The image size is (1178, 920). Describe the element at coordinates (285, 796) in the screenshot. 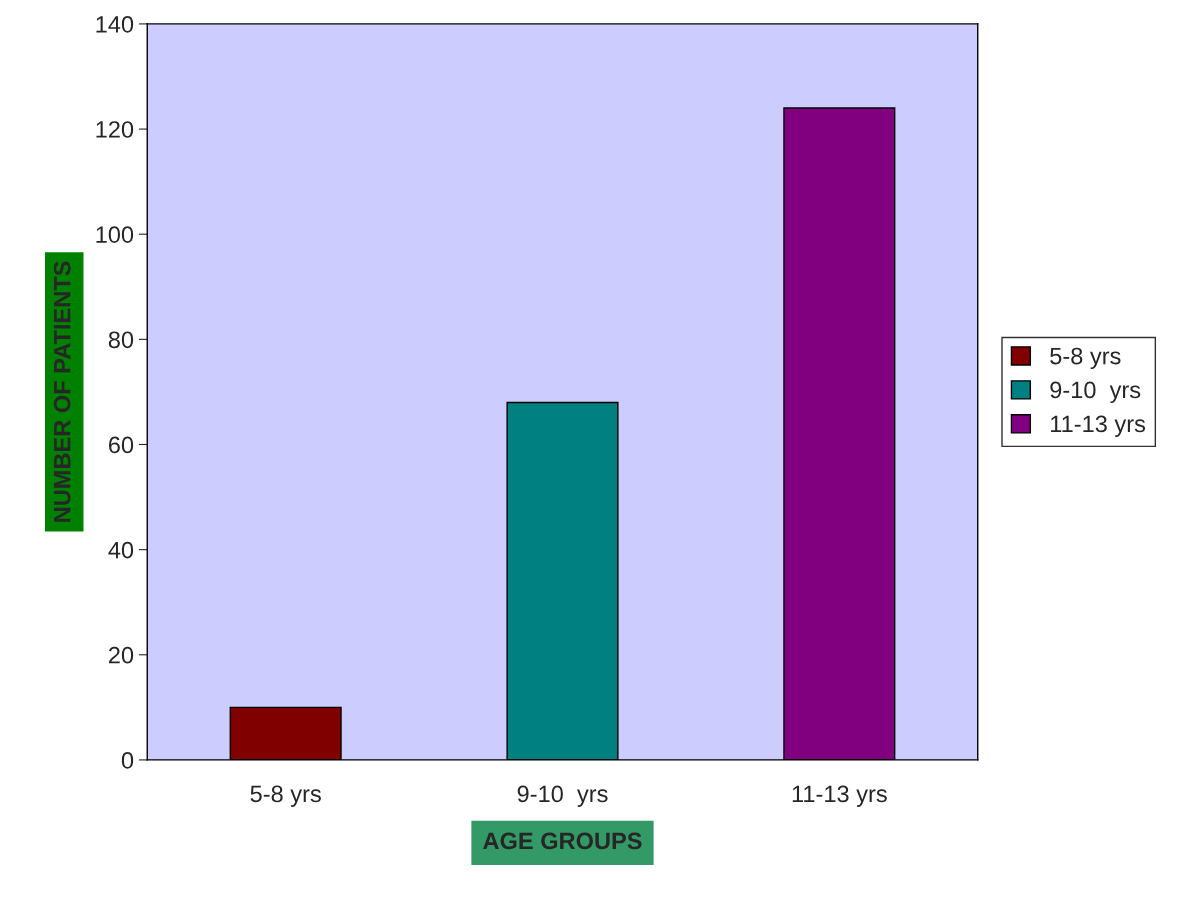

I see `x-tick-label: 5-8 yrs` at that location.